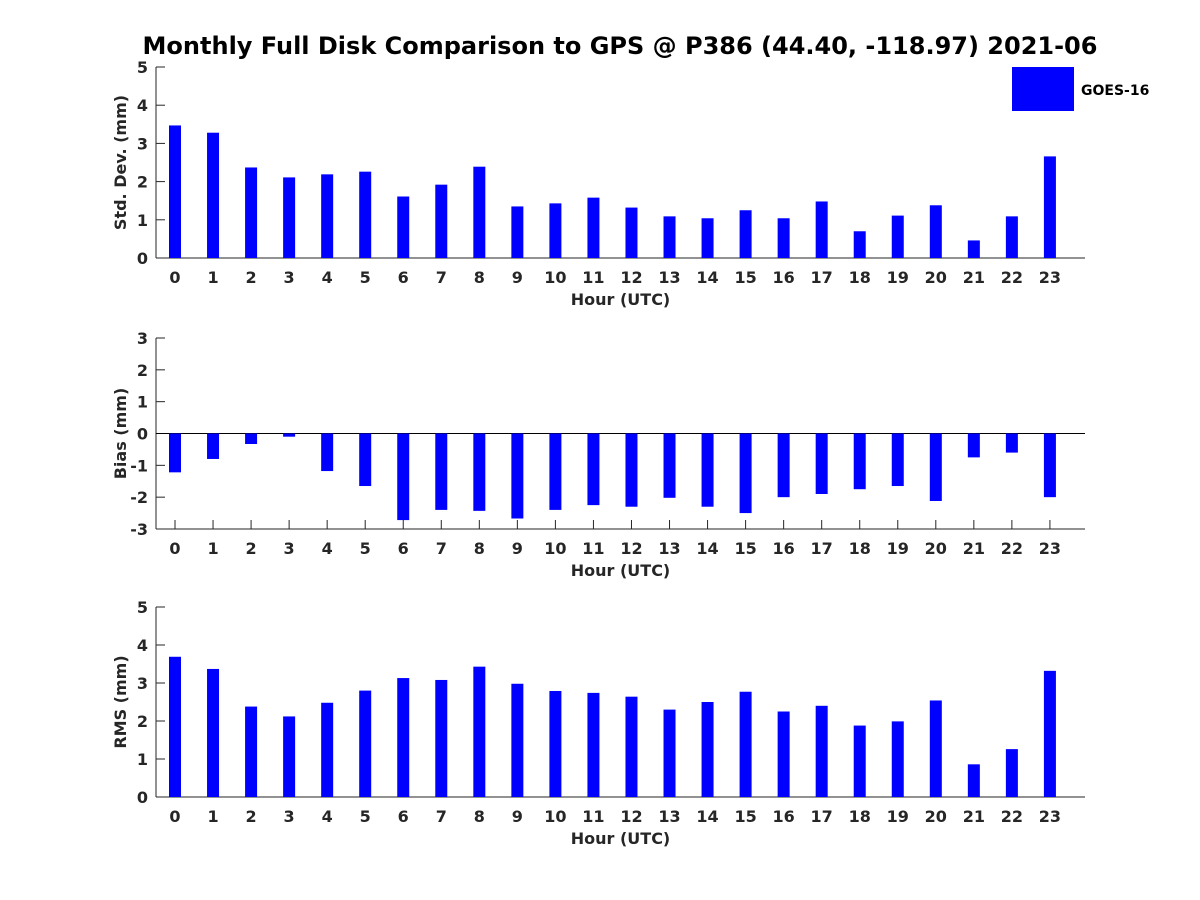 This screenshot has width=1200, height=900. What do you see at coordinates (1050, 277) in the screenshot?
I see `x-tick-label: 23` at bounding box center [1050, 277].